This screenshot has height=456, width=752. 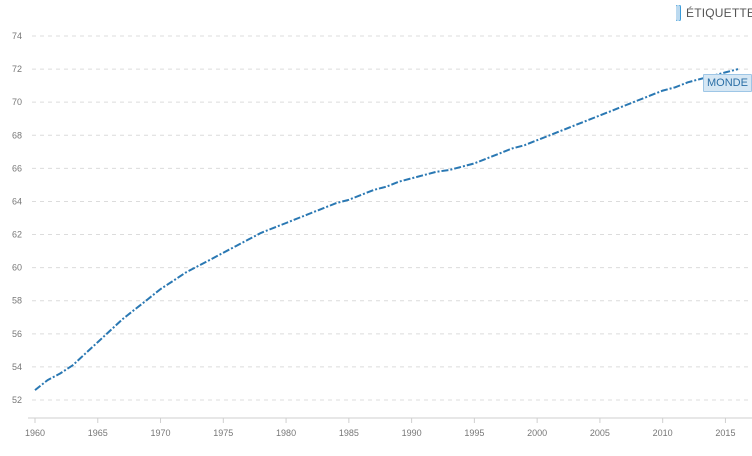 What do you see at coordinates (474, 433) in the screenshot?
I see `x-tick-label: 1995` at bounding box center [474, 433].